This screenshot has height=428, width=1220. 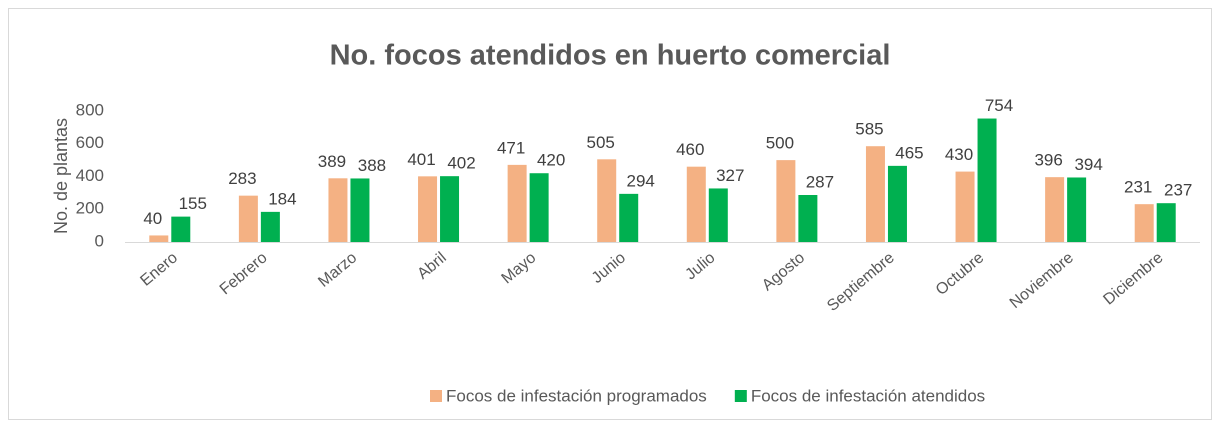 I want to click on data-label: 396, so click(x=1048, y=160).